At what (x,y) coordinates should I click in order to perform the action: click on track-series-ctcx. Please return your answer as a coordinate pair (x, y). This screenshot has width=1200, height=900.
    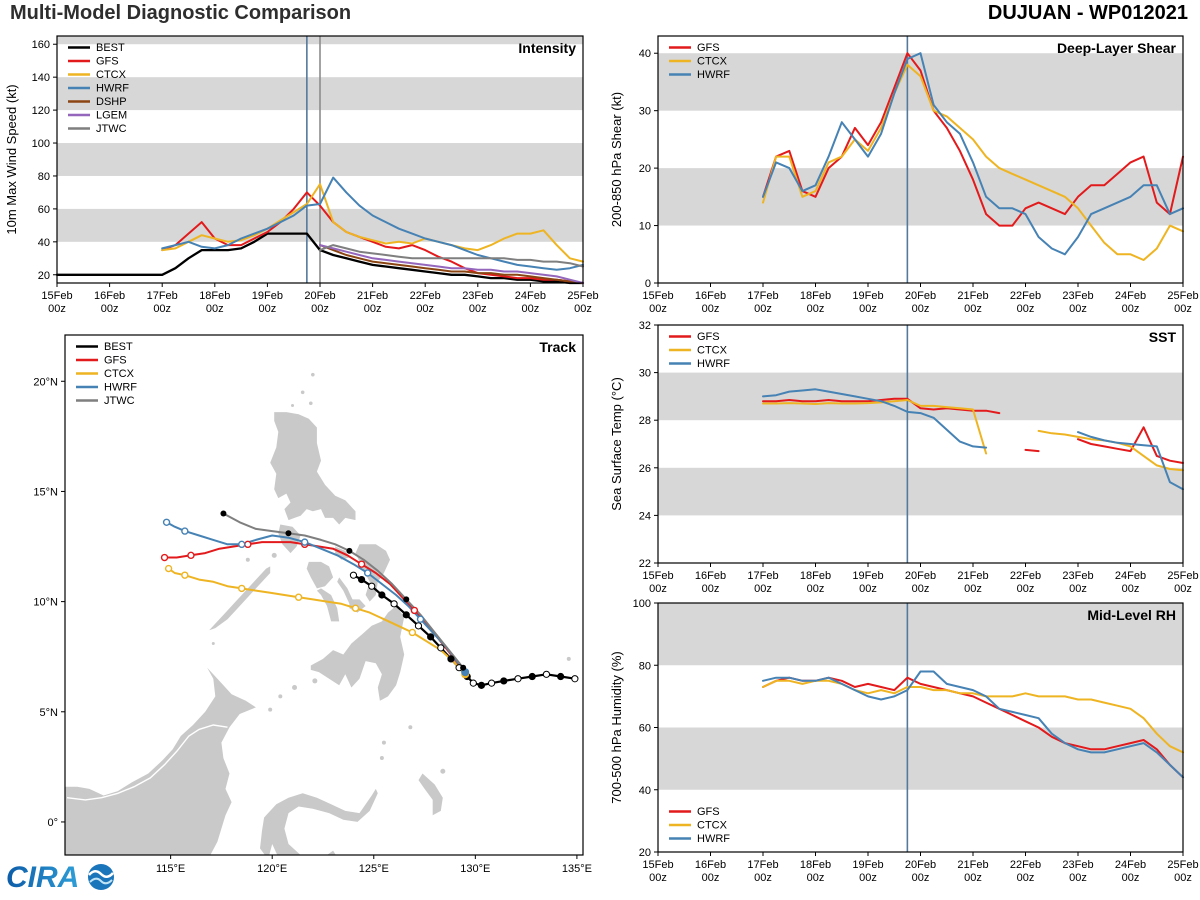
    Looking at the image, I should click on (317, 621).